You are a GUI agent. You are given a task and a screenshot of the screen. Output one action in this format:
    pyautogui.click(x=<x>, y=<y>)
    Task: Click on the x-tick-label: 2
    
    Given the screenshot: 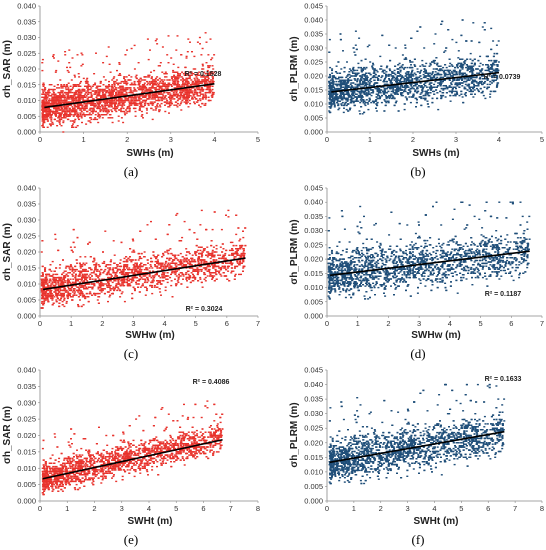 What is the action you would take?
    pyautogui.click(x=127, y=139)
    